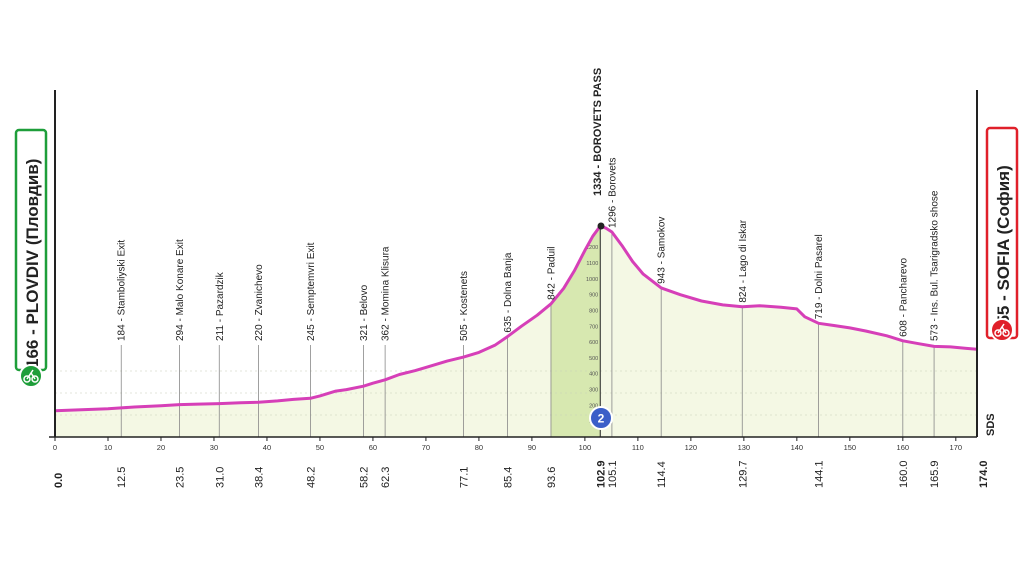 This screenshot has width=1024, height=585. Describe the element at coordinates (593, 327) in the screenshot. I see `altitude-tick-label: 700` at that location.